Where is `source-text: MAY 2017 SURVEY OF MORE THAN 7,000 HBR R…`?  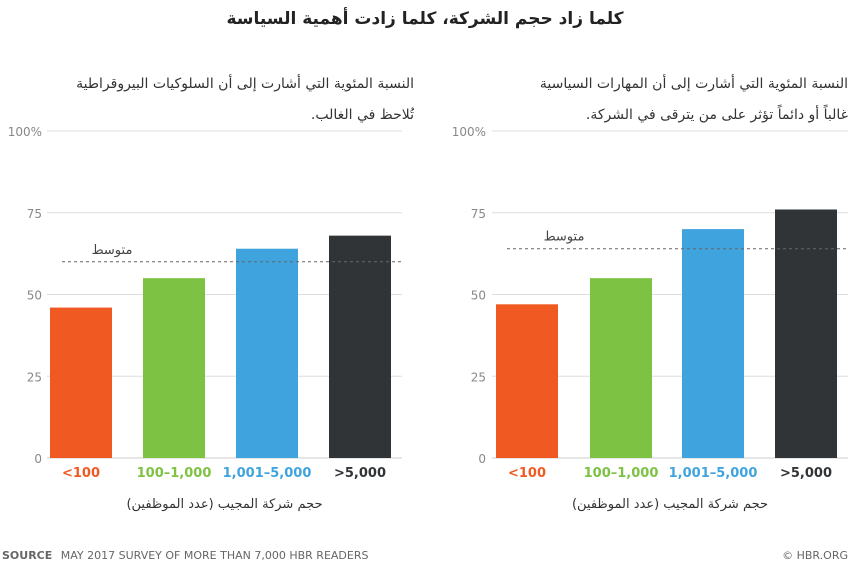
source-text: MAY 2017 SURVEY OF MORE THAN 7,000 HBR R… is located at coordinates (215, 555).